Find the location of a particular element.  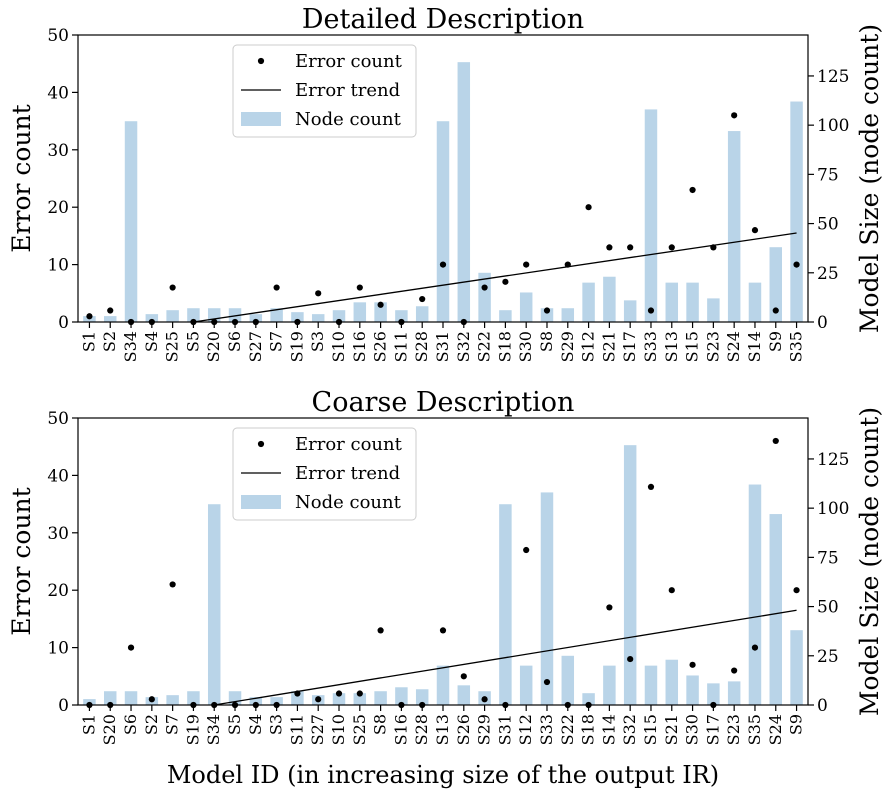

chart-title: Detailed Description is located at coordinates (443, 19).